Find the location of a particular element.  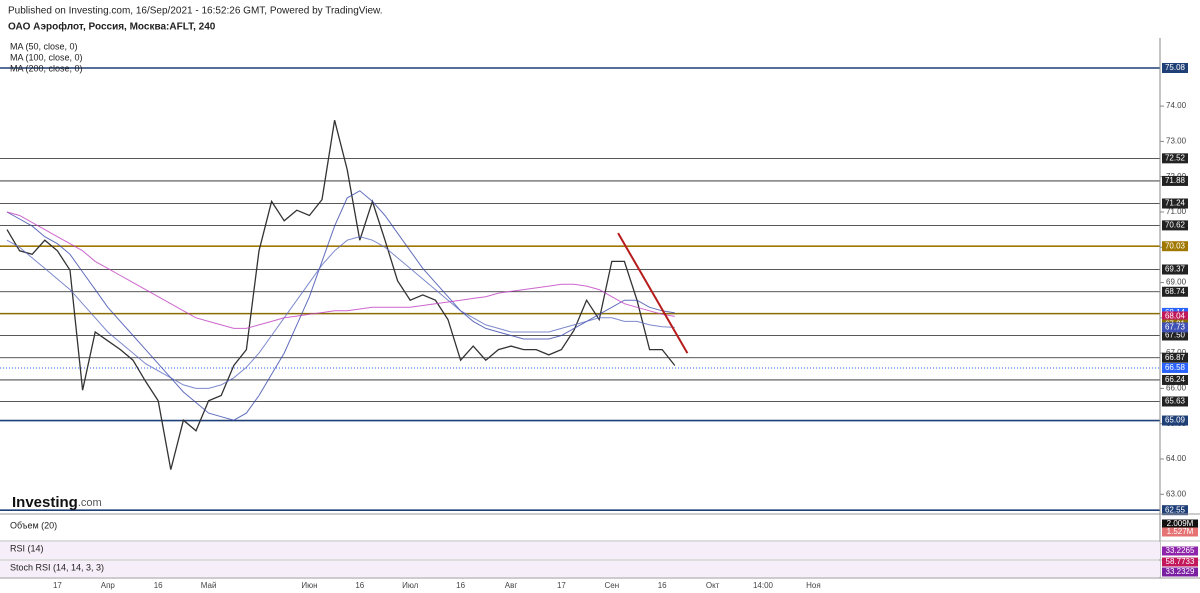

x-tick-label: Апр is located at coordinates (108, 585).